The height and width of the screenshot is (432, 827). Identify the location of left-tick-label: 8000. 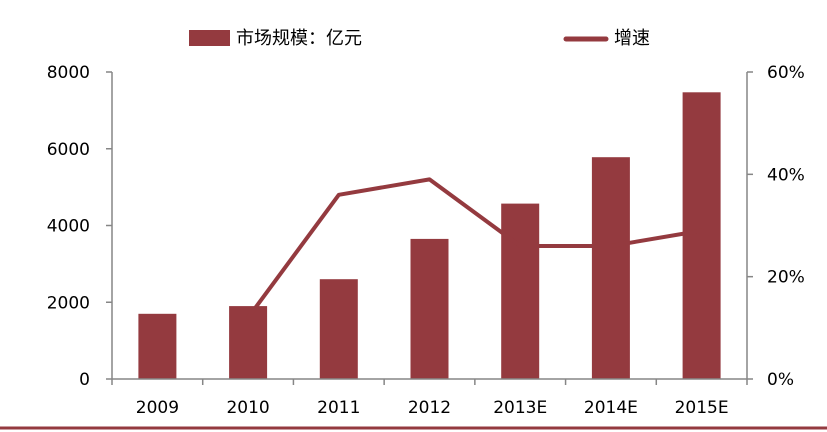
(68, 73).